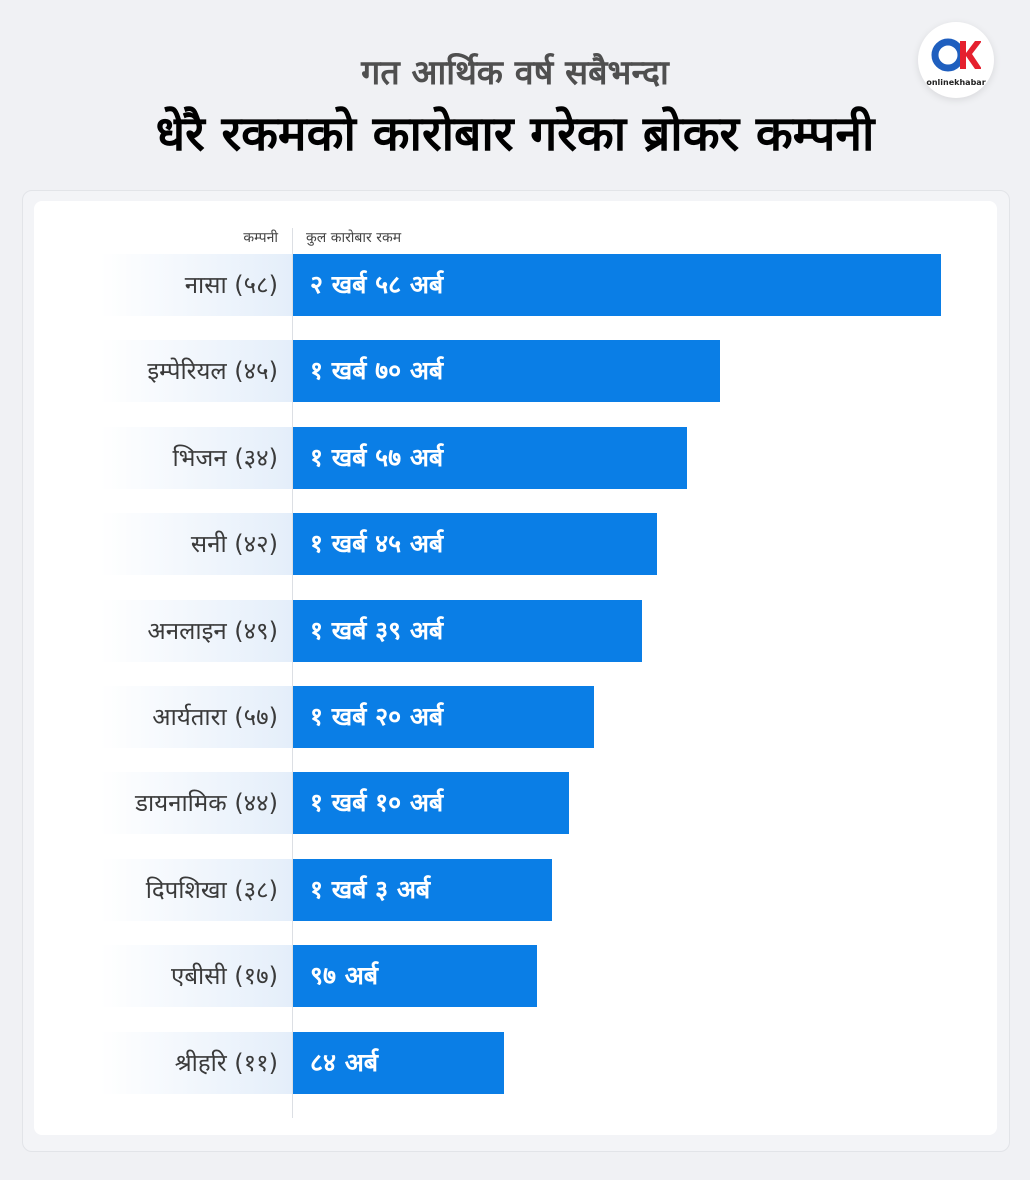 This screenshot has height=1180, width=1030. I want to click on bar-value-label: १ खर्ब ३९ अर्ब, so click(377, 630).